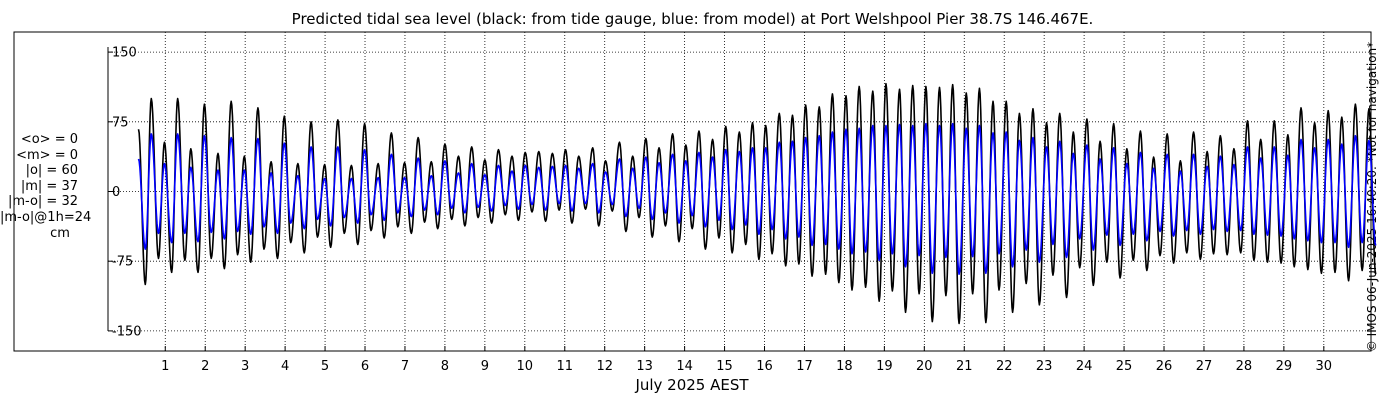  I want to click on x-tick-label: 5, so click(325, 366).